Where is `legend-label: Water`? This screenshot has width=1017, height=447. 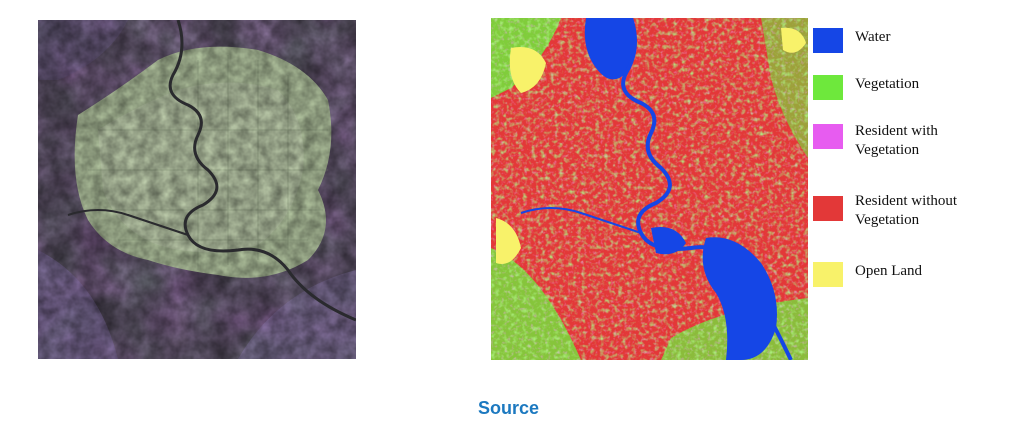
legend-label: Water is located at coordinates (873, 37).